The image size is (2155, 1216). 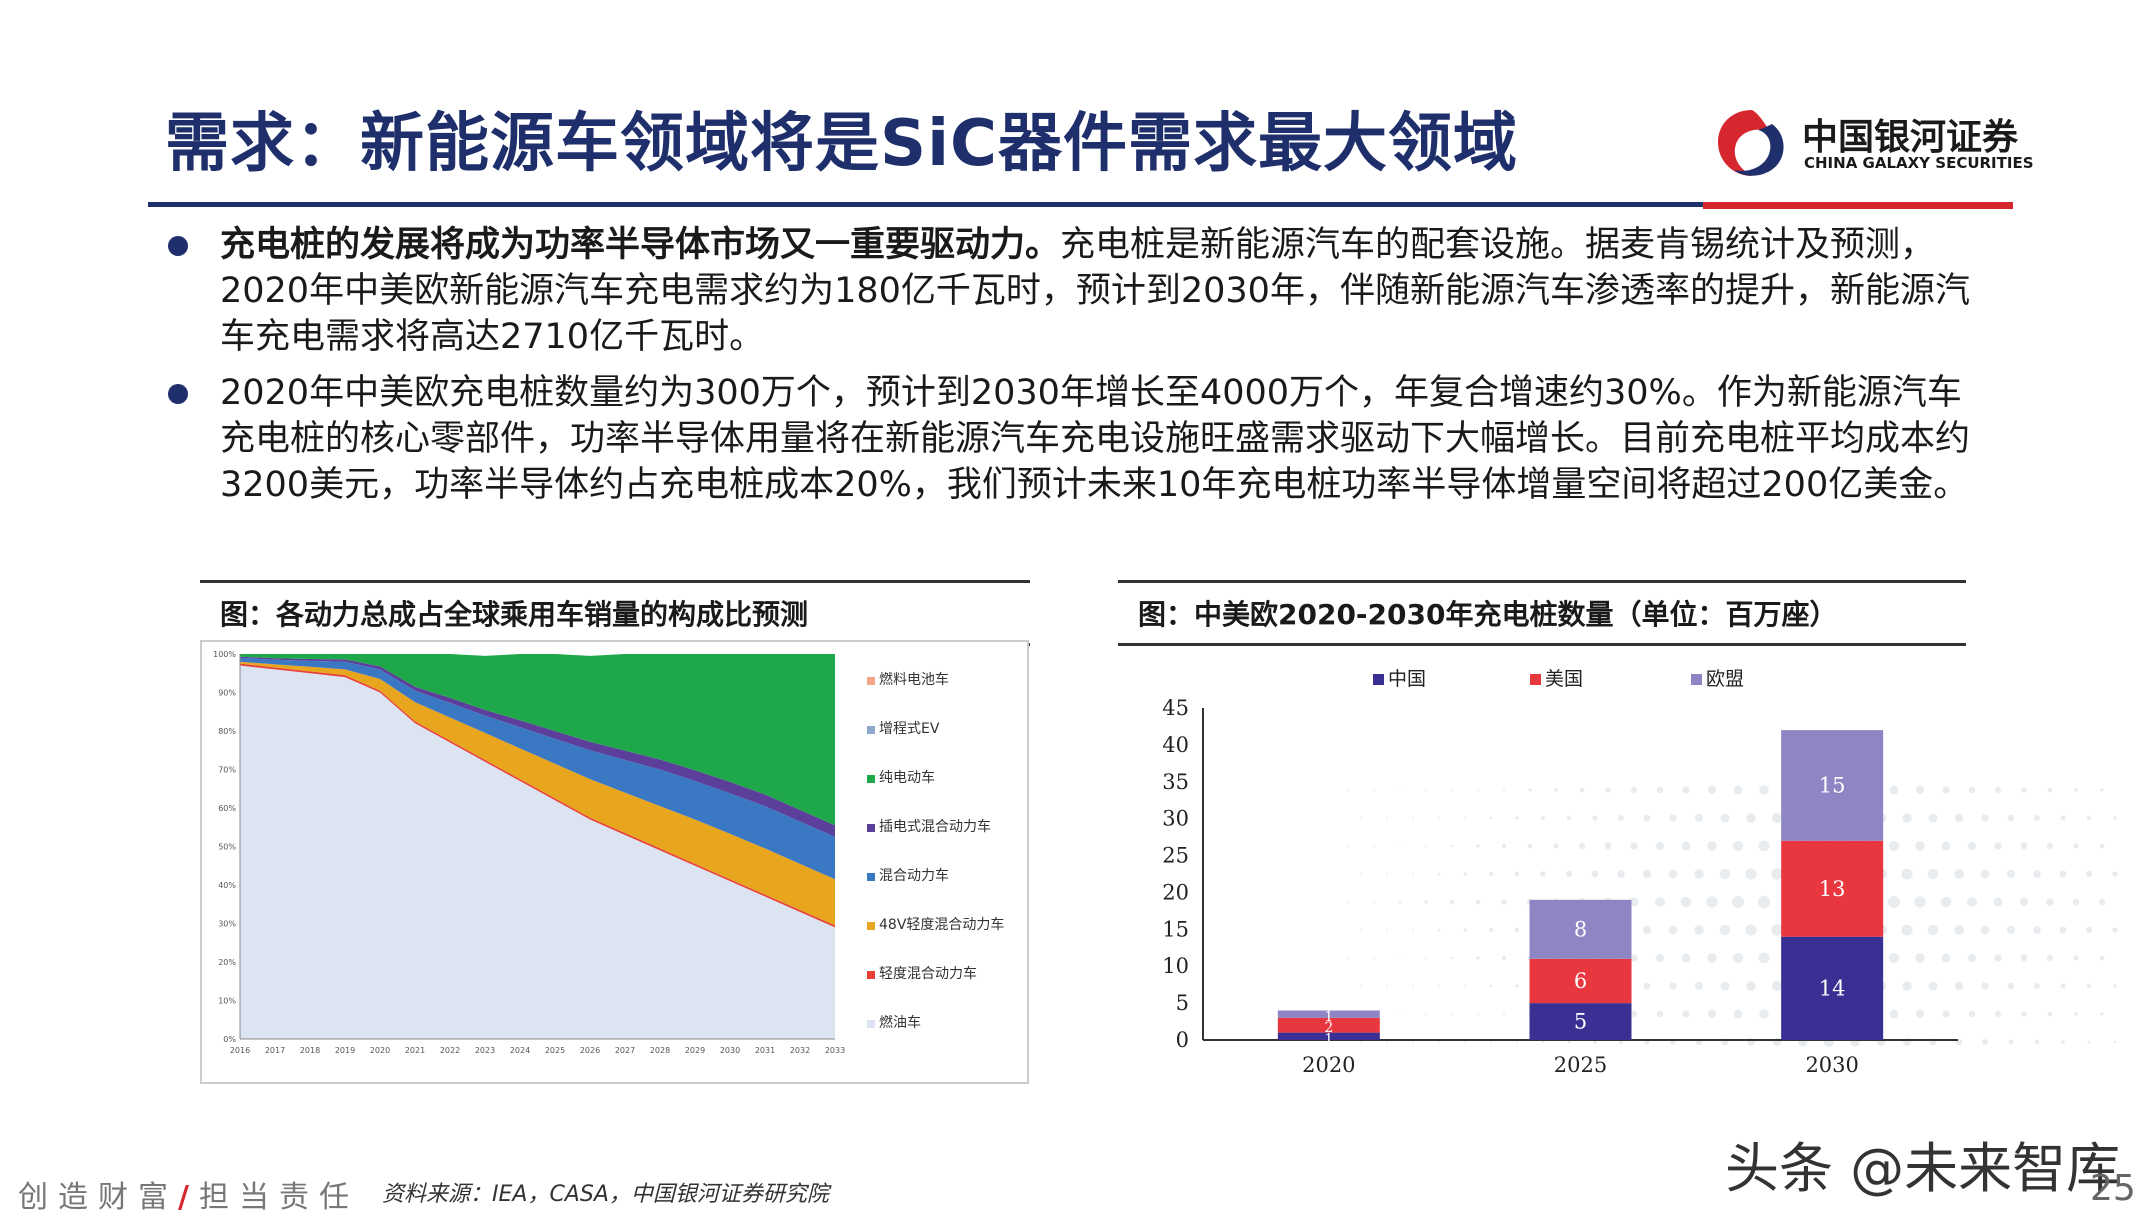 I want to click on y-tick-label: 15, so click(x=1175, y=929).